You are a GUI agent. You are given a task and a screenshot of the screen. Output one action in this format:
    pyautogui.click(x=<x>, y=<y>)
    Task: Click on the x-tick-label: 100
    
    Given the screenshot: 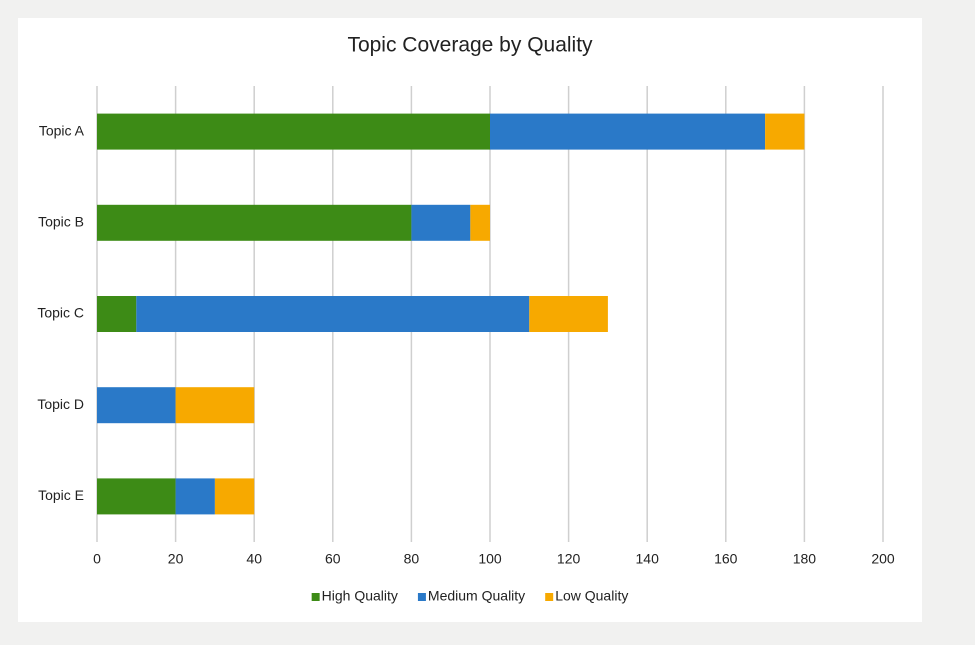 What is the action you would take?
    pyautogui.click(x=490, y=559)
    